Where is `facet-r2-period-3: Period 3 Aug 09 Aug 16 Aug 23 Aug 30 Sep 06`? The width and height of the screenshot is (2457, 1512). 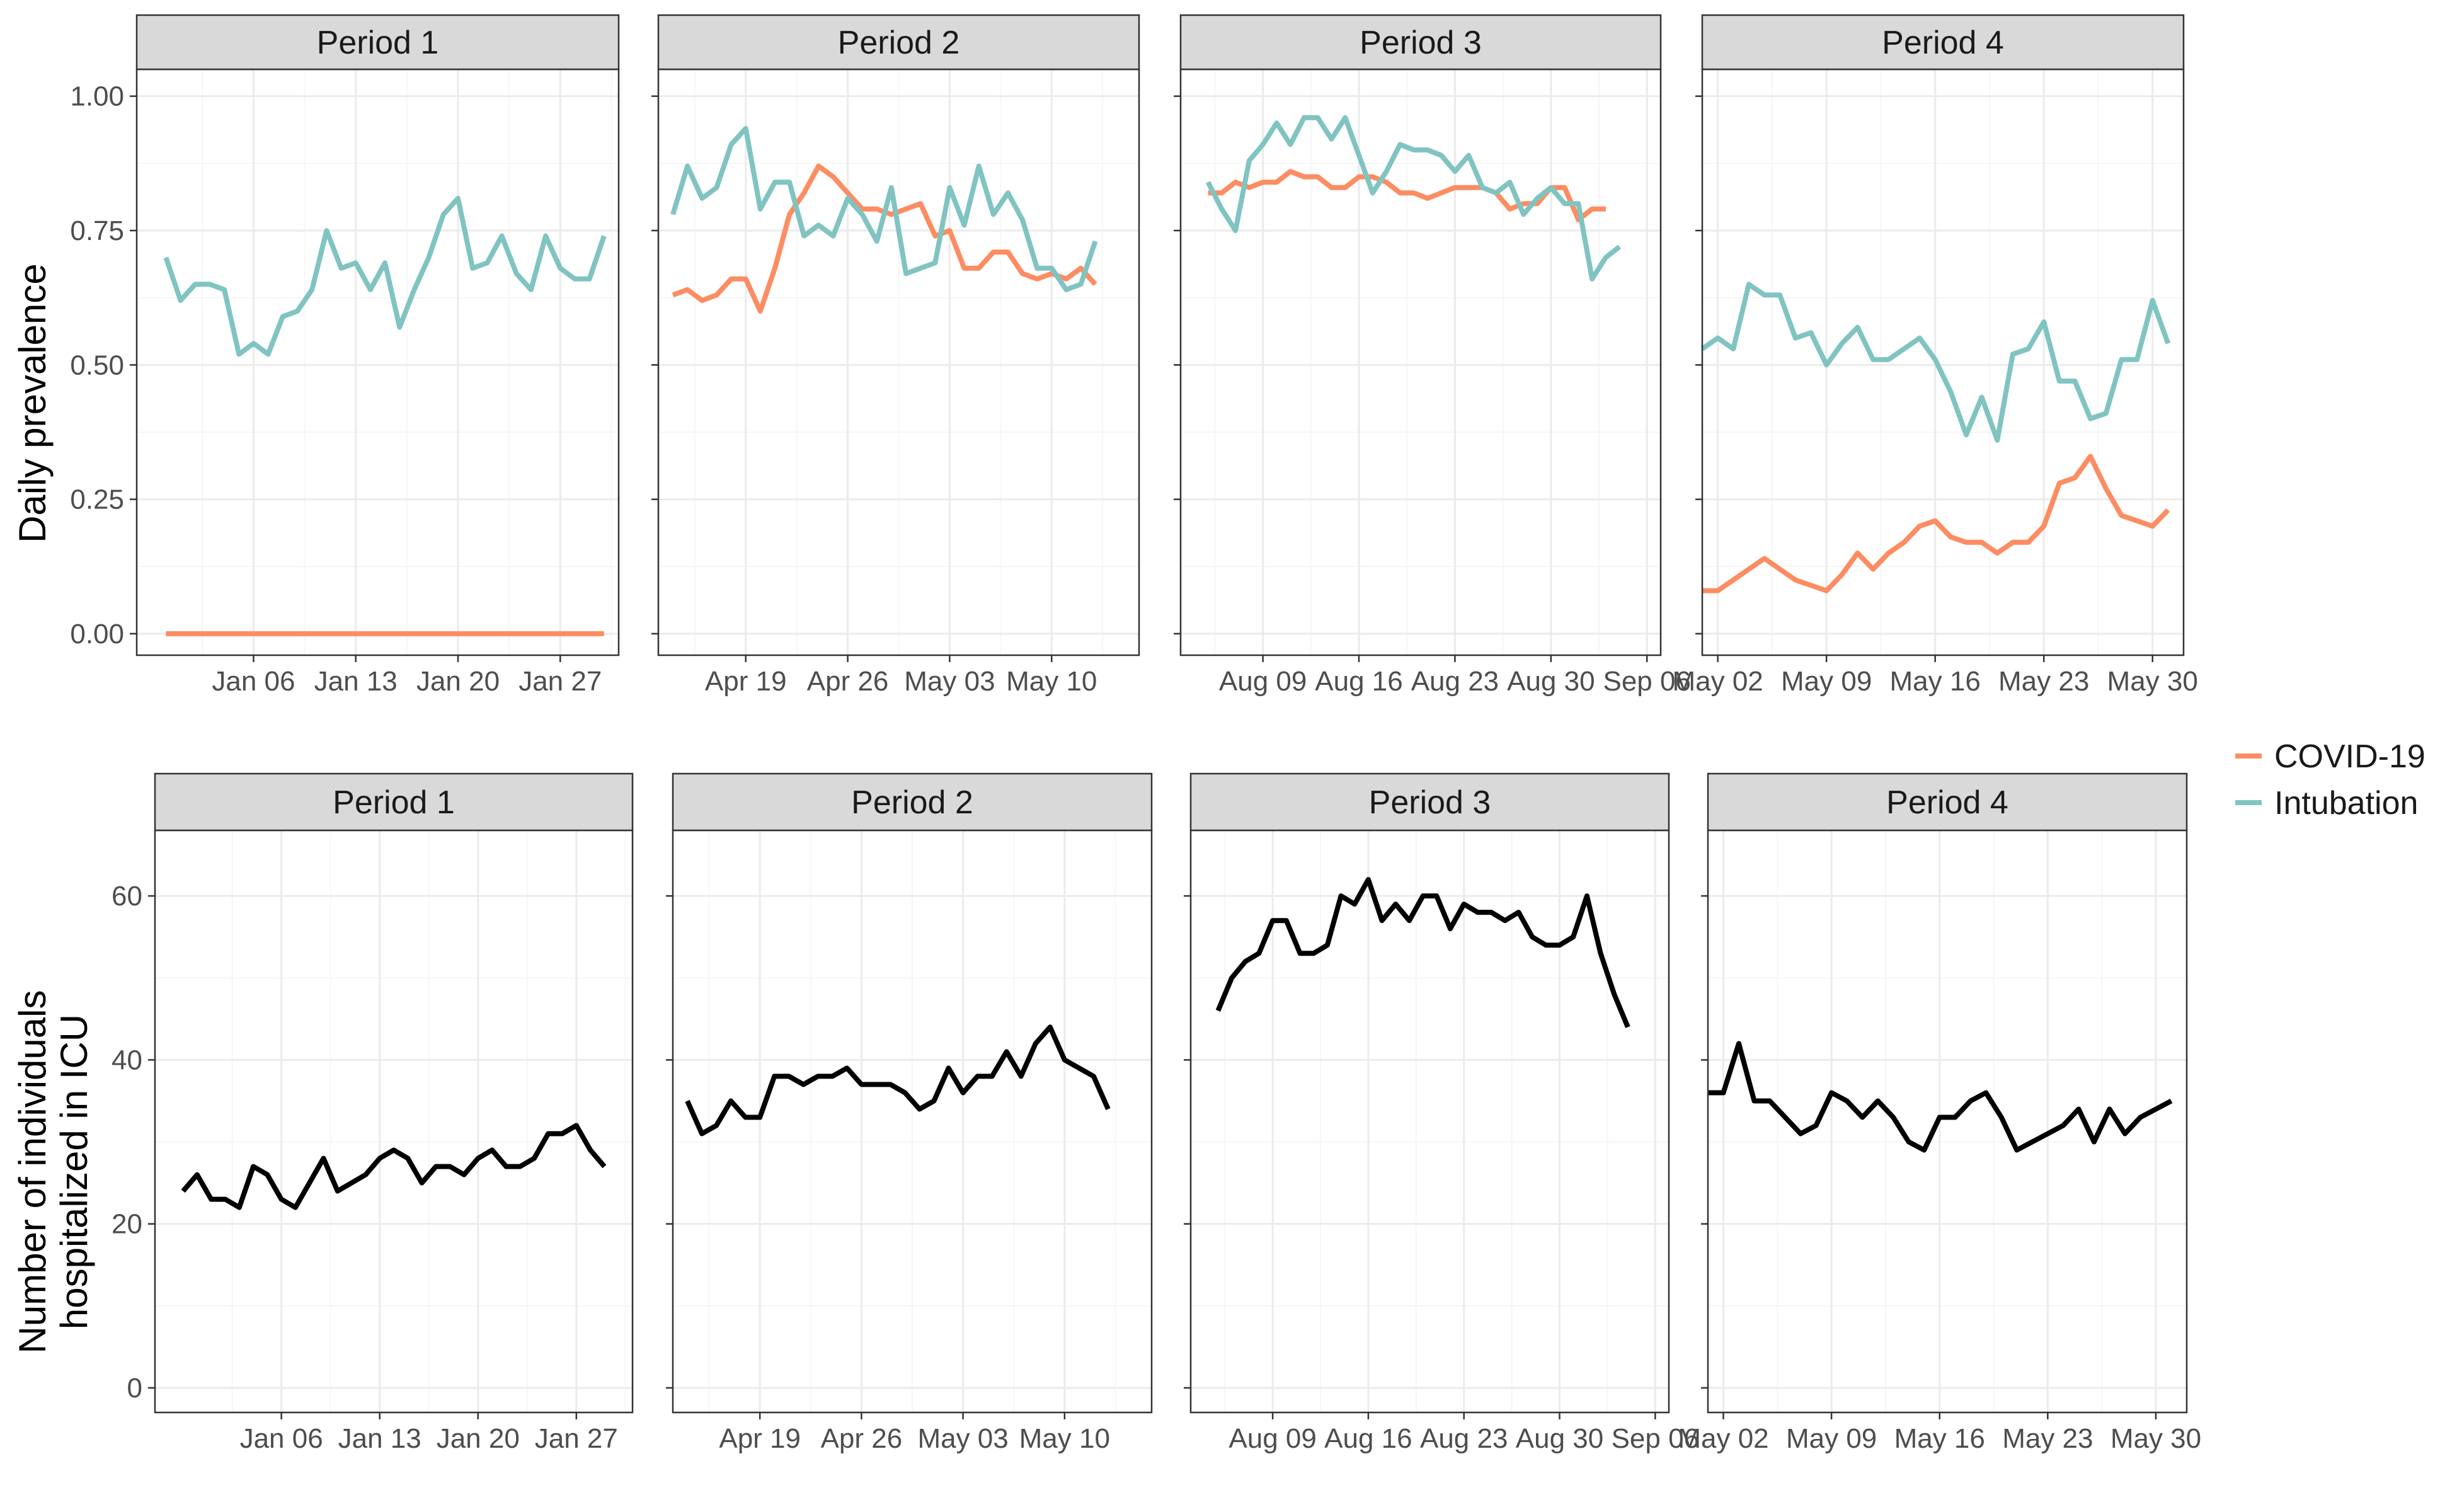
facet-r2-period-3: Period 3 Aug 09 Aug 16 Aug 23 Aug 30 Sep 06 is located at coordinates (1441, 1113).